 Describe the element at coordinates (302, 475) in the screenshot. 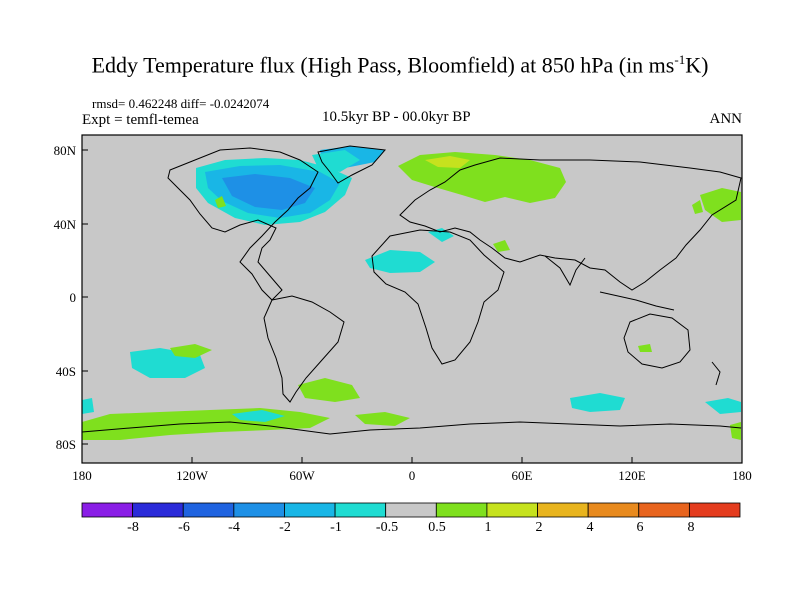

I see `lon-label-60w: 60W` at that location.